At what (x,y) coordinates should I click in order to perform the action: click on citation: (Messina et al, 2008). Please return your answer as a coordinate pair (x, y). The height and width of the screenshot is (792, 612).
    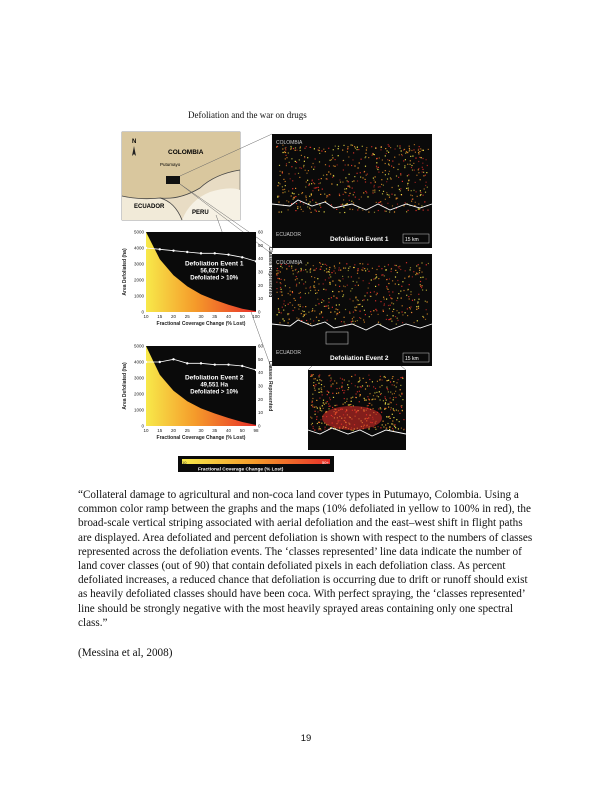
    Looking at the image, I should click on (125, 653).